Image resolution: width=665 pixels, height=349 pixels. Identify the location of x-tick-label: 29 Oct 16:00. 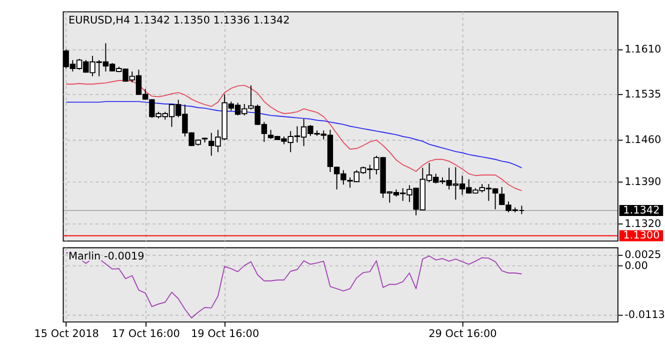
(462, 334).